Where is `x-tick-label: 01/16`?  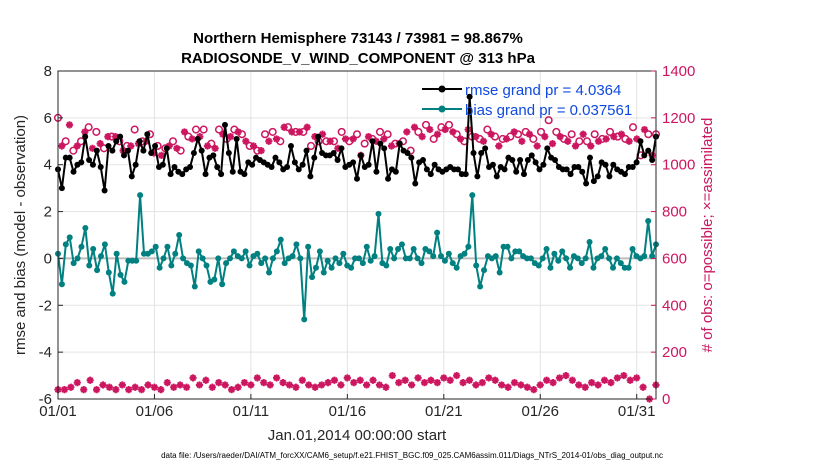 x-tick-label: 01/16 is located at coordinates (348, 411).